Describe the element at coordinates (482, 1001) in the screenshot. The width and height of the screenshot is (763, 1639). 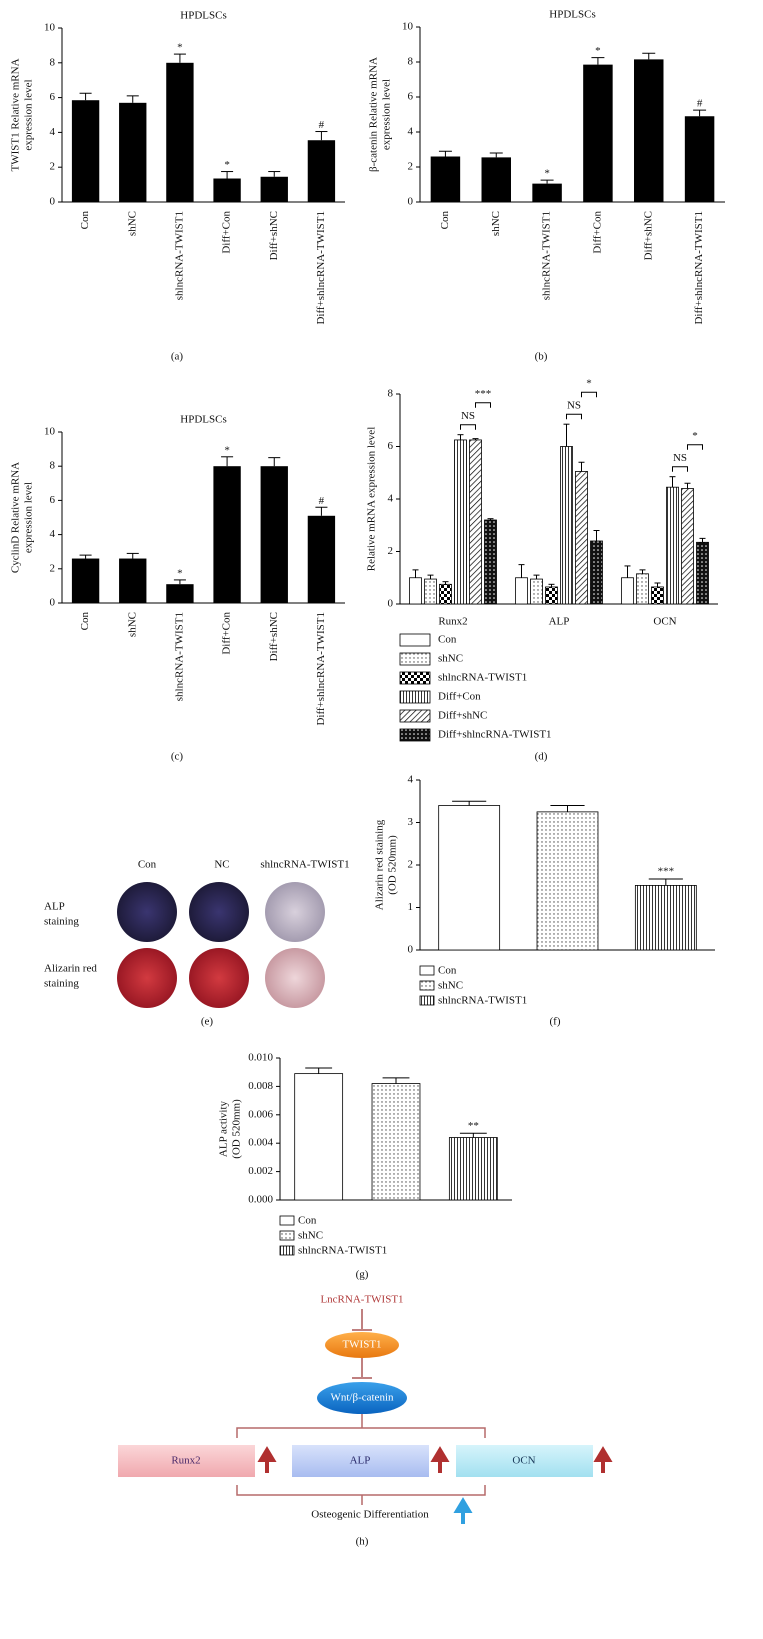
I see `legend-label: shlncRNA-TWIST1` at that location.